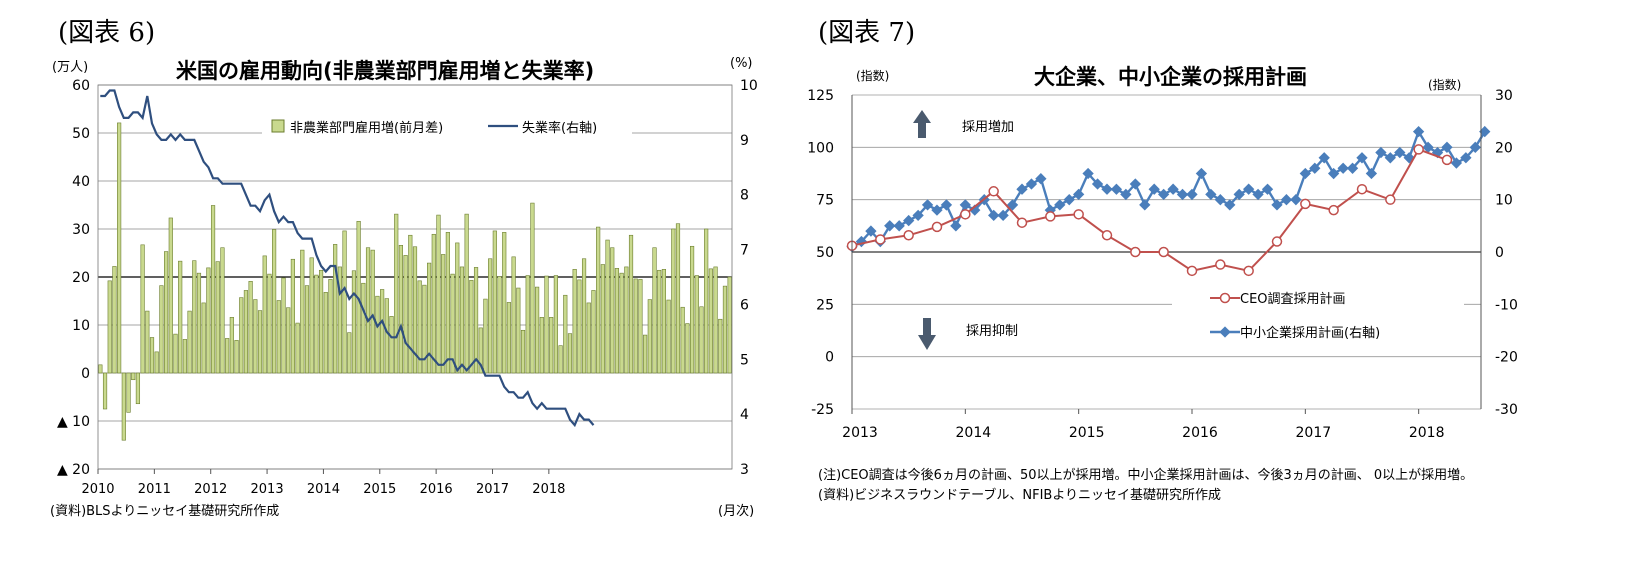 This screenshot has height=574, width=1631. What do you see at coordinates (829, 358) in the screenshot?
I see `left-tick-label: 0` at bounding box center [829, 358].